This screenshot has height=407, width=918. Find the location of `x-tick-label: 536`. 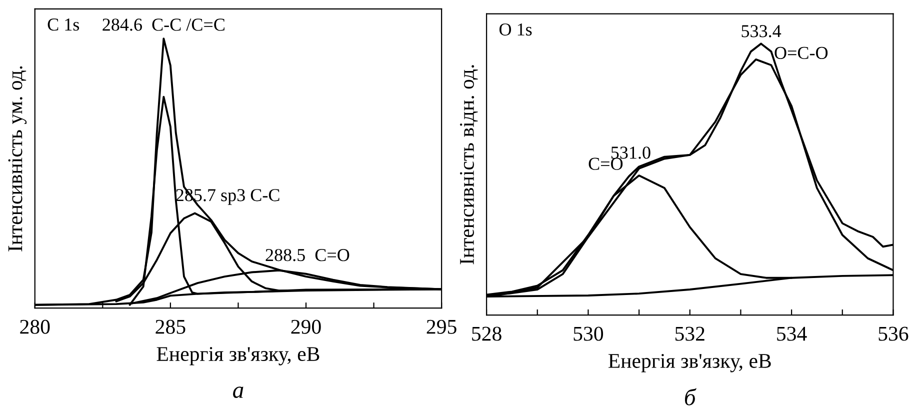

x-tick-label: 536 is located at coordinates (893, 333).